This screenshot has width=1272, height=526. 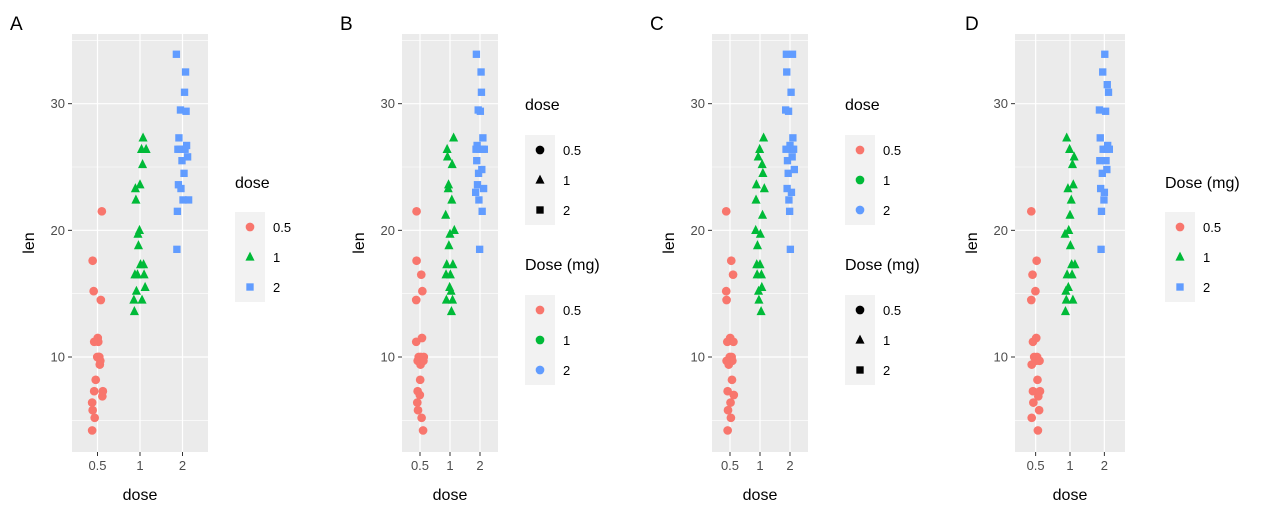 I want to click on panel-letter: B, so click(x=346, y=24).